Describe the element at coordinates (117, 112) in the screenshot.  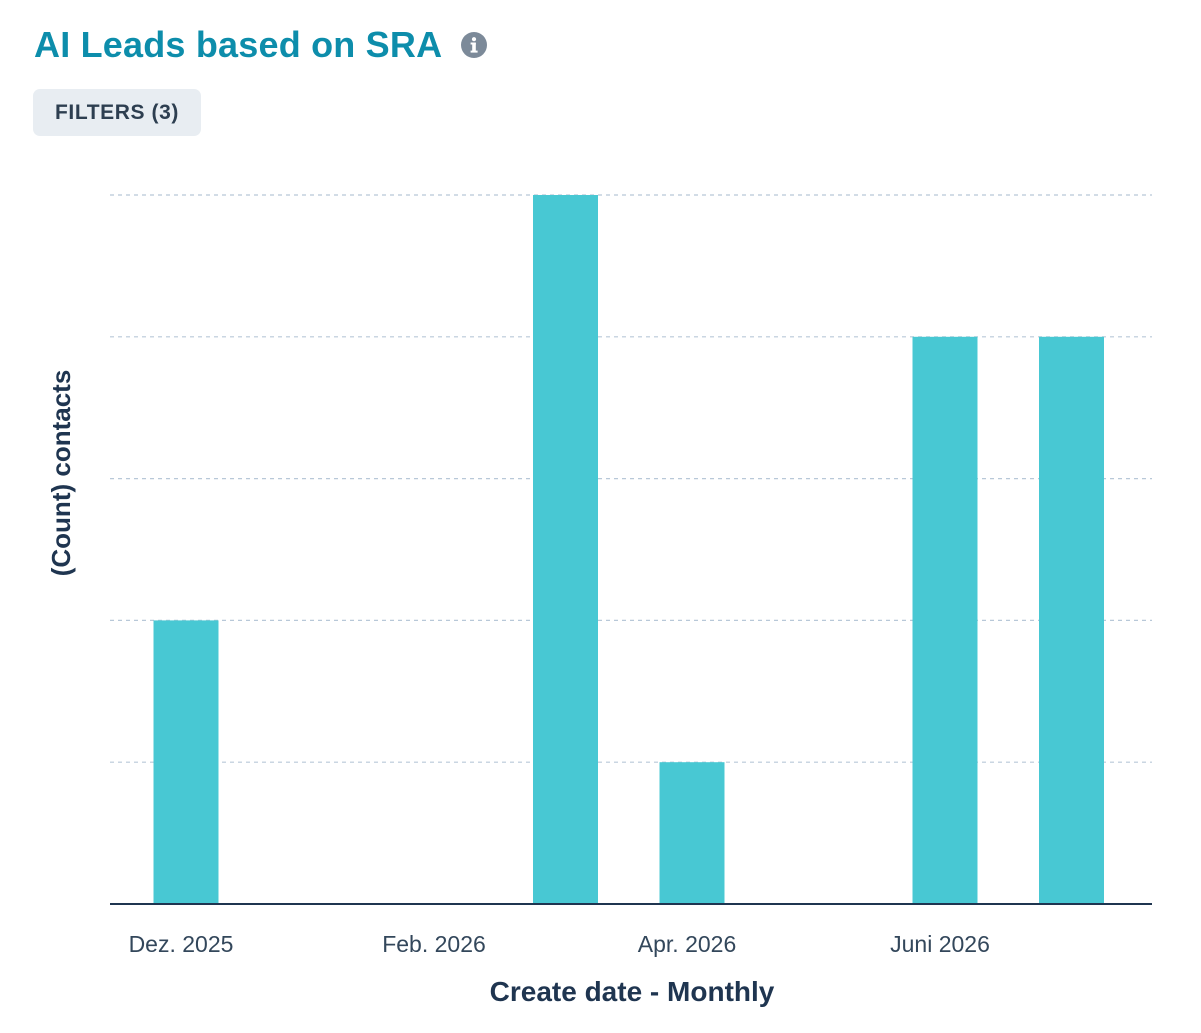
I see `filters-button: FILTERS (3)` at that location.